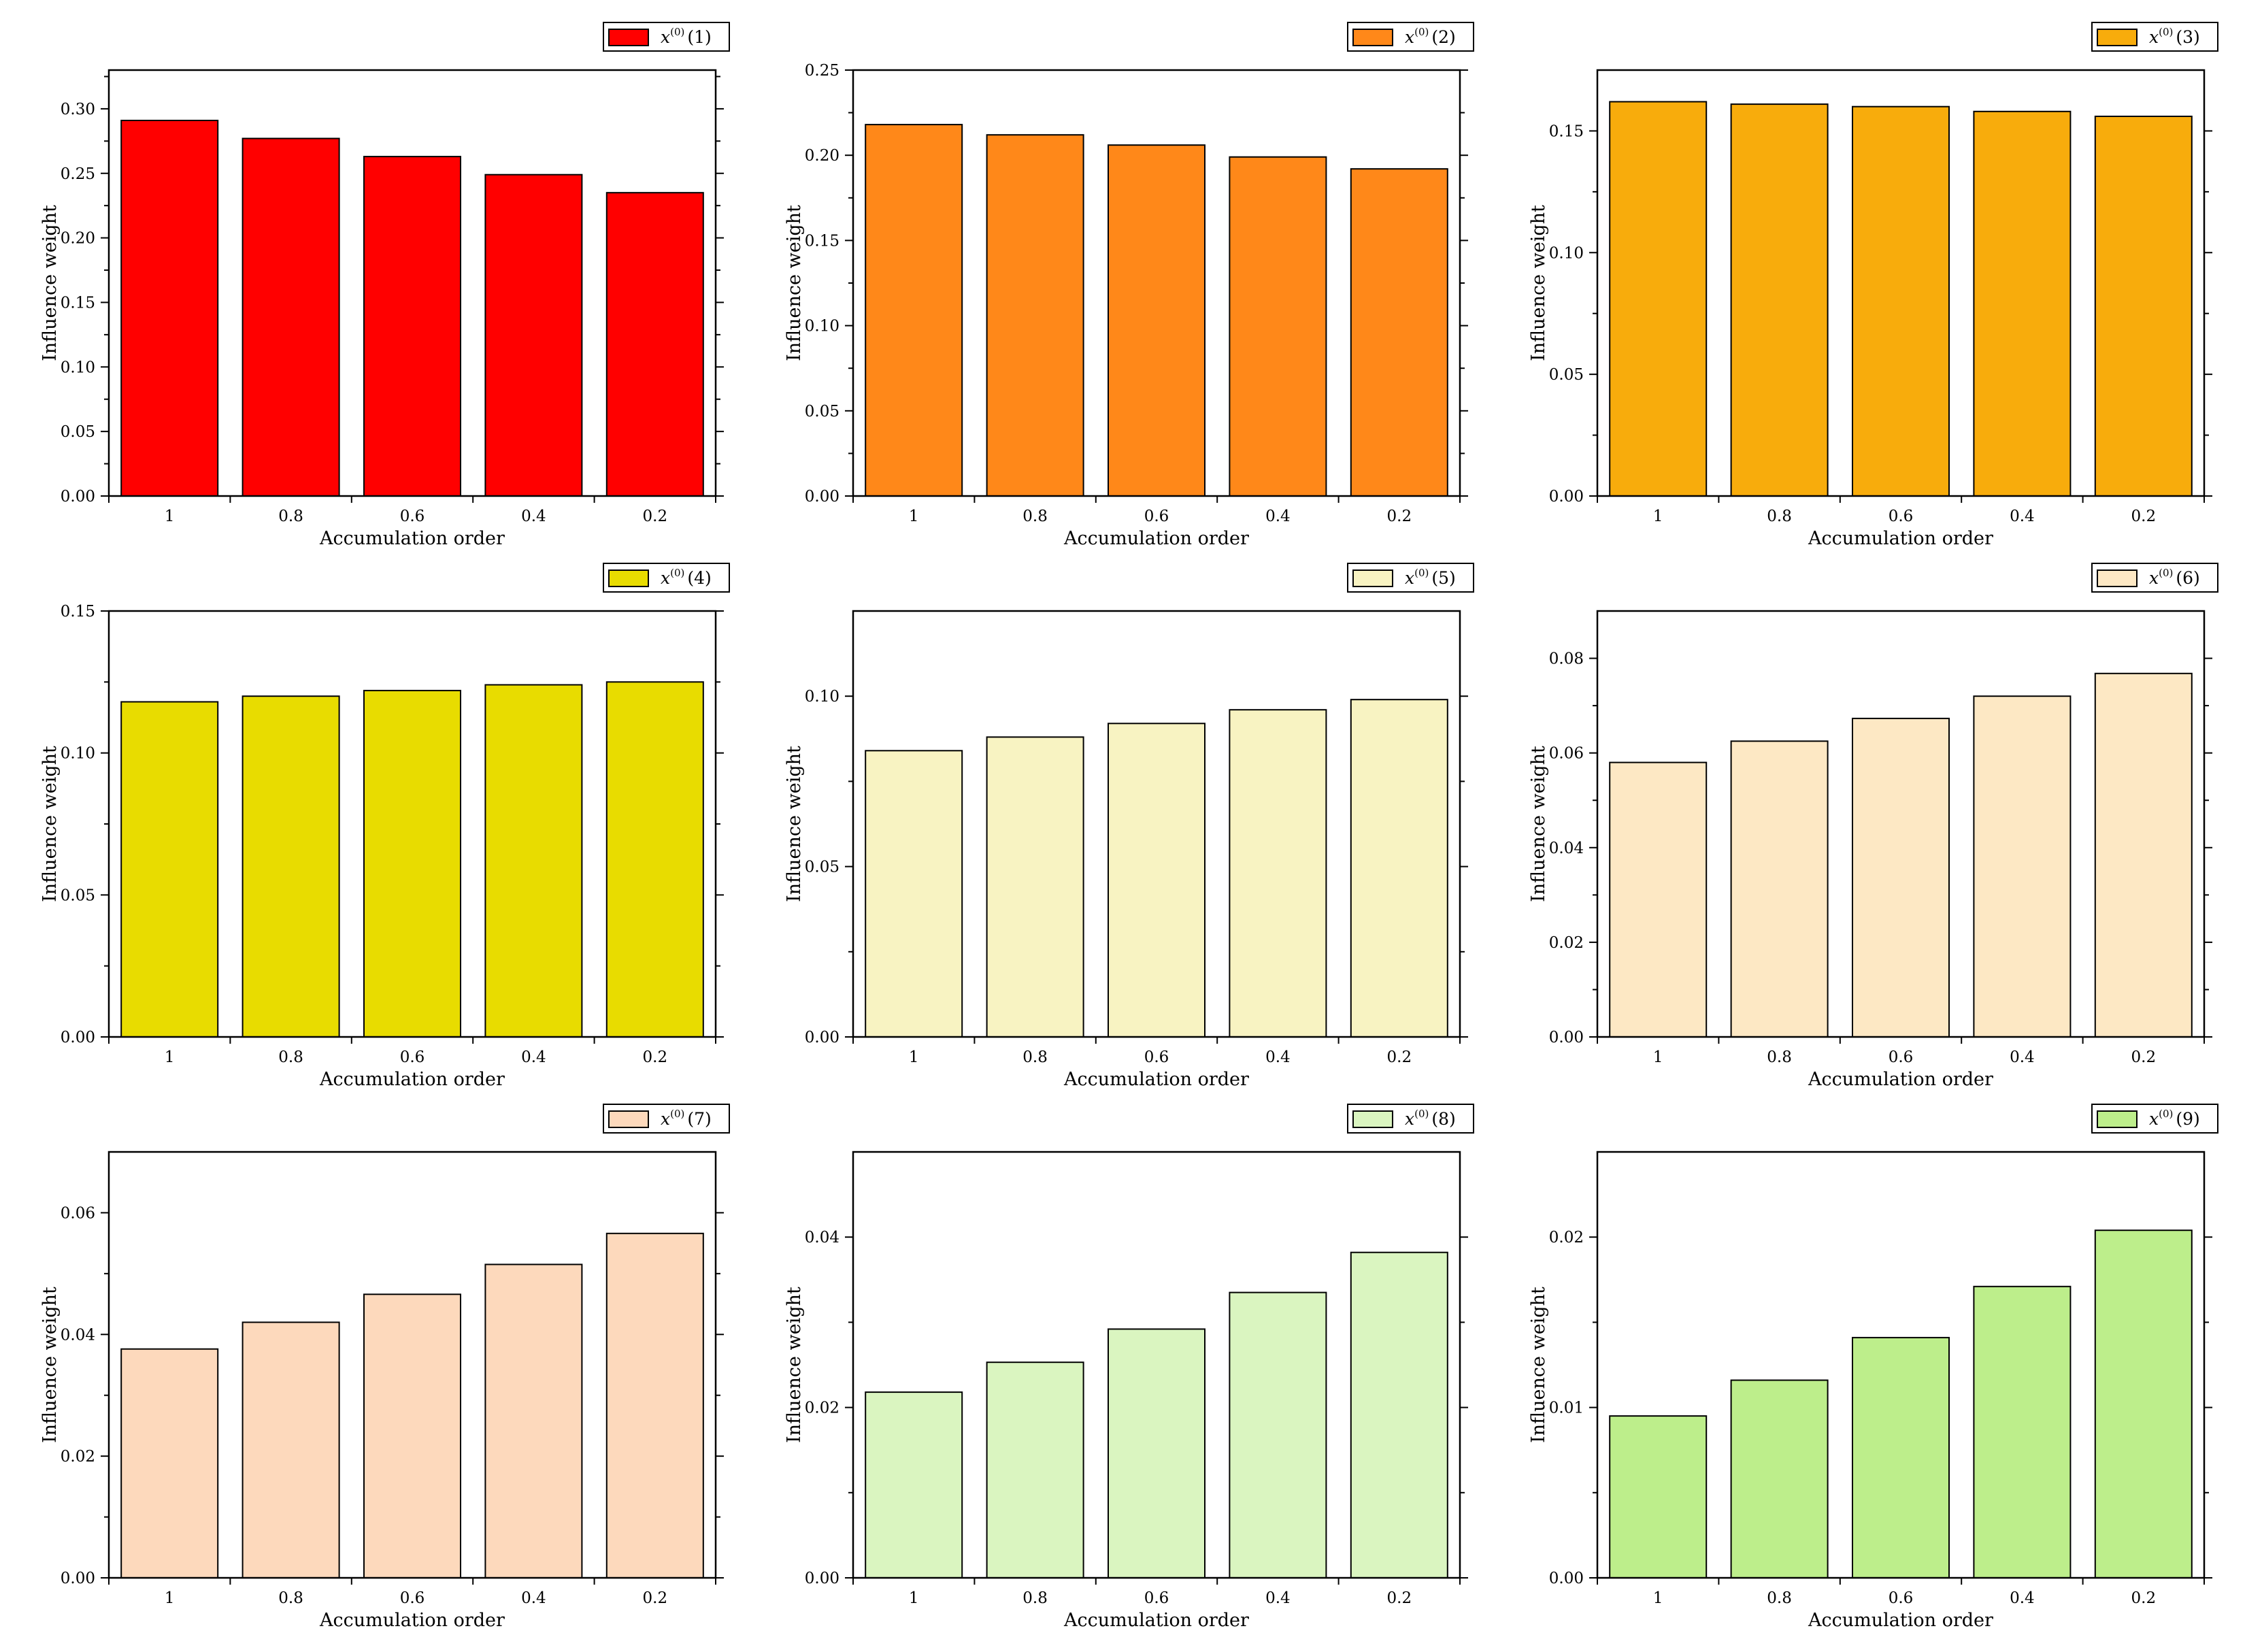 This screenshot has height=1652, width=2245. What do you see at coordinates (50, 283) in the screenshot?
I see `chart-1-ylabel: Influence weight` at bounding box center [50, 283].